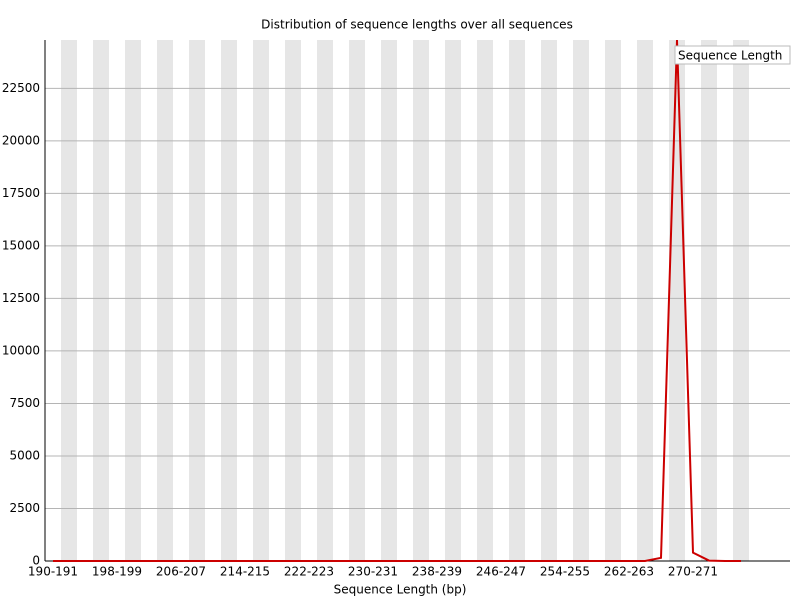  Describe the element at coordinates (24, 403) in the screenshot. I see `y-tick-label: 7500` at that location.